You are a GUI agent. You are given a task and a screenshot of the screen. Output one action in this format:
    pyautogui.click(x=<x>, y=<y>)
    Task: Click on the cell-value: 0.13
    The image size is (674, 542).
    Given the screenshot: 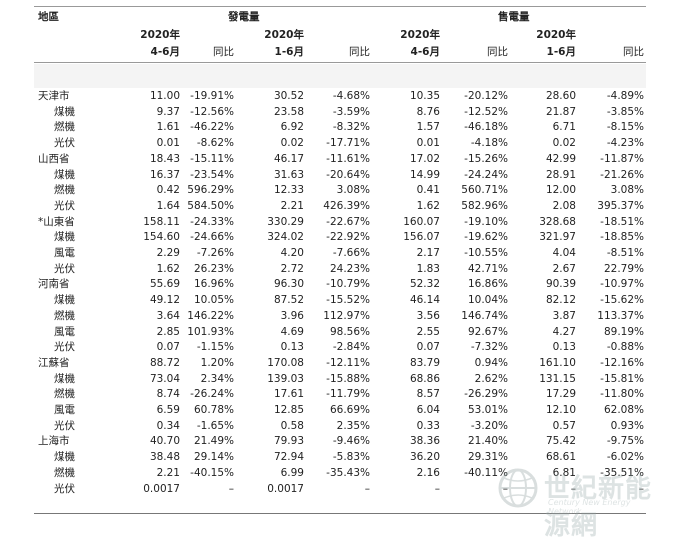 What is the action you would take?
    pyautogui.click(x=292, y=347)
    